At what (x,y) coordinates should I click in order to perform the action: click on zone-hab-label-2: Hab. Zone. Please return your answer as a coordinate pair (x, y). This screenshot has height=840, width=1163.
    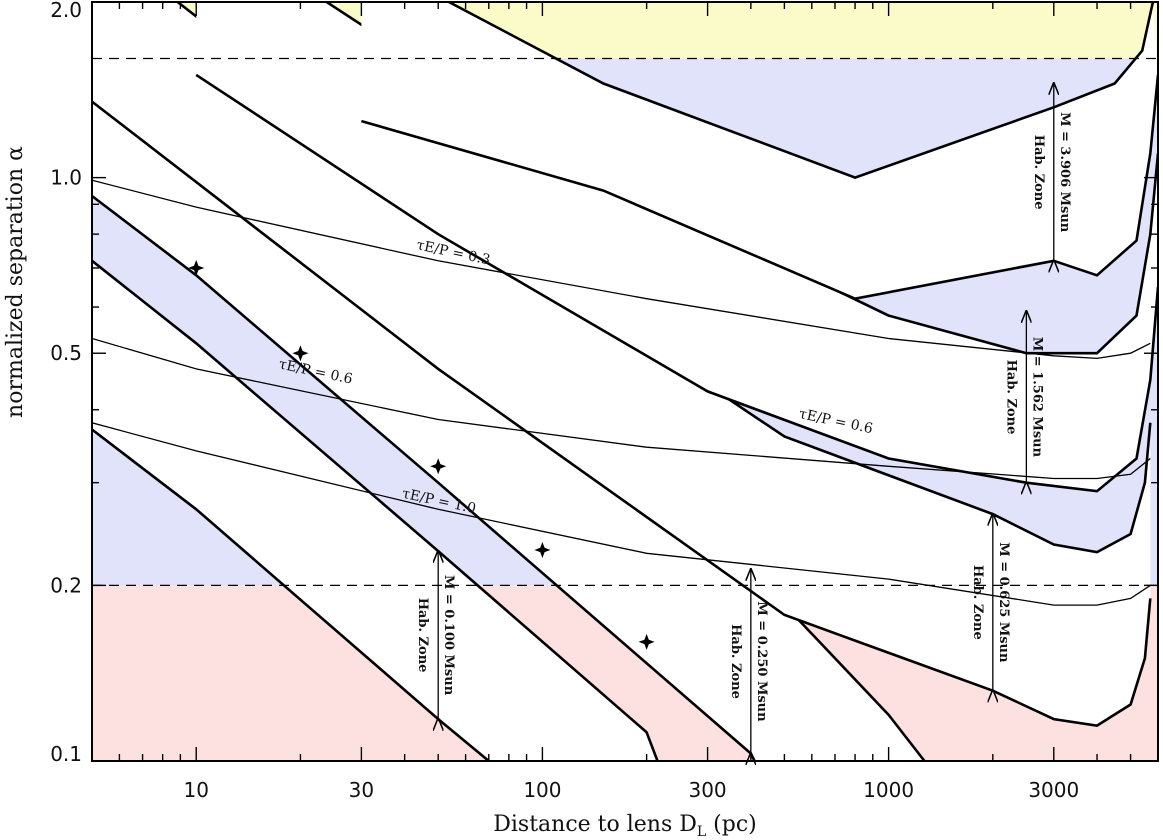
    Looking at the image, I should click on (977, 602).